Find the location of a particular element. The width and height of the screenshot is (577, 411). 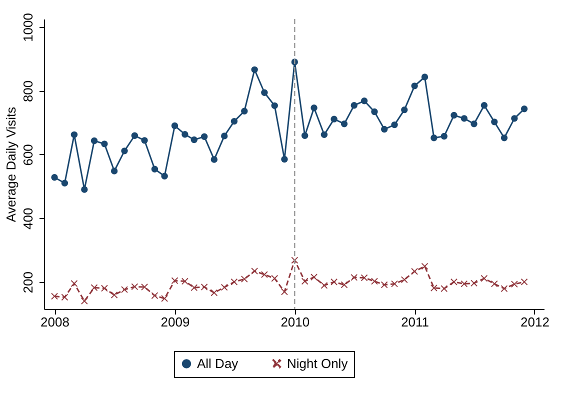

y-tick-label: 600 is located at coordinates (28, 155).